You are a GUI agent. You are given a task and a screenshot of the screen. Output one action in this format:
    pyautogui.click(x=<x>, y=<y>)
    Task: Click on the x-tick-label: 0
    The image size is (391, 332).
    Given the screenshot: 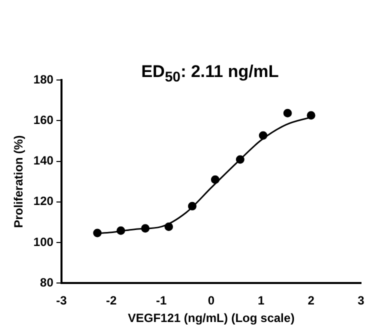 What is the action you would take?
    pyautogui.click(x=211, y=301)
    